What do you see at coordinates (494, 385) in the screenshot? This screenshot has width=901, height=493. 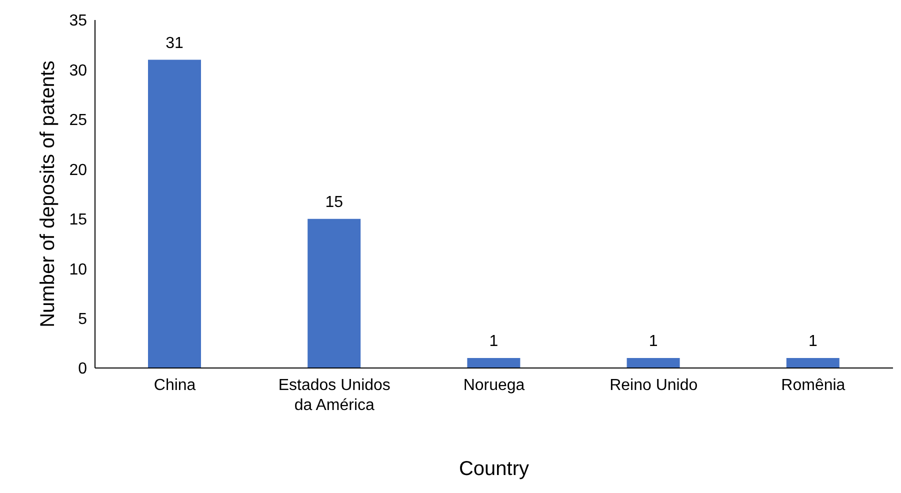 I see `x-tick-label: Noruega` at bounding box center [494, 385].